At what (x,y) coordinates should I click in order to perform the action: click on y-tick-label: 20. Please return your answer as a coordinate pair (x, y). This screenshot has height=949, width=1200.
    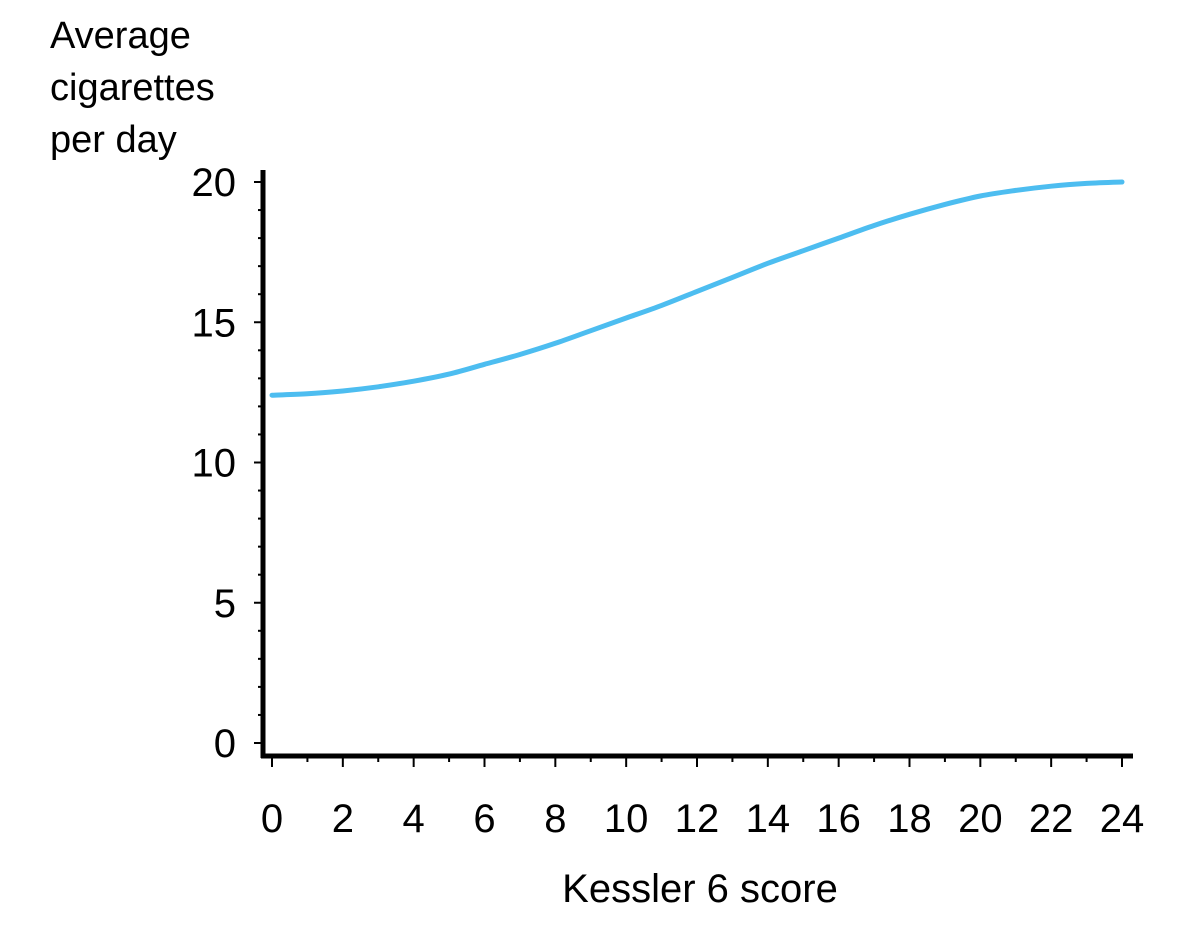
    Looking at the image, I should click on (214, 183).